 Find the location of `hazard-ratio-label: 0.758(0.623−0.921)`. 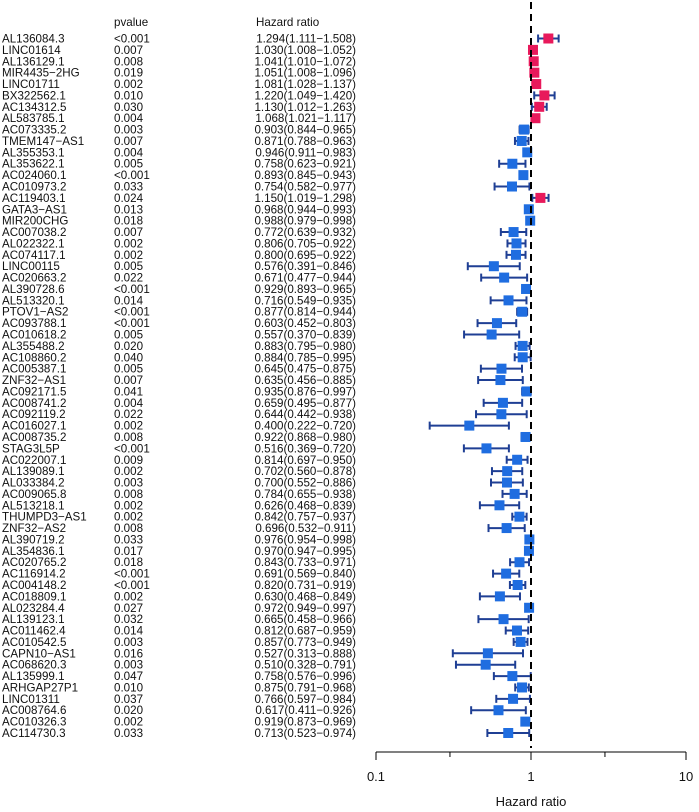

hazard-ratio-label: 0.758(0.623−0.921) is located at coordinates (305, 164).